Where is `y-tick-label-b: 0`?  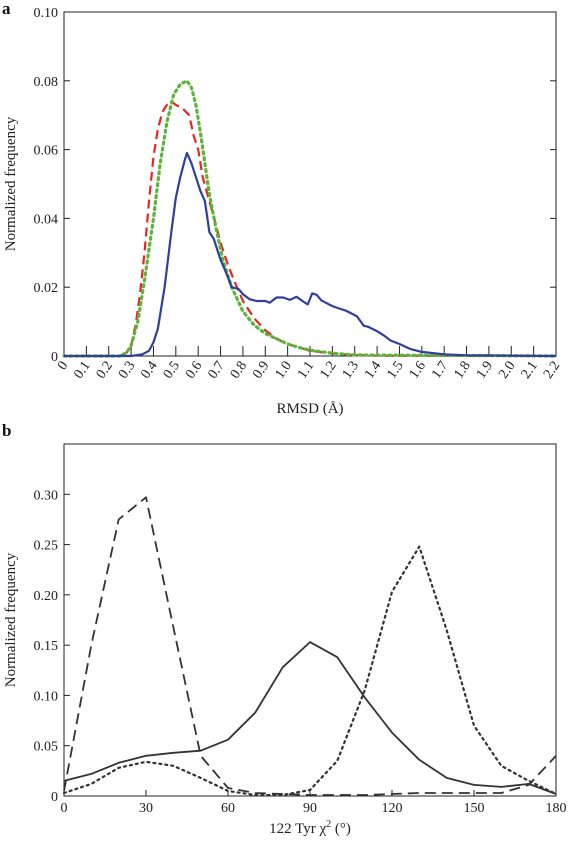 y-tick-label-b: 0 is located at coordinates (54, 797).